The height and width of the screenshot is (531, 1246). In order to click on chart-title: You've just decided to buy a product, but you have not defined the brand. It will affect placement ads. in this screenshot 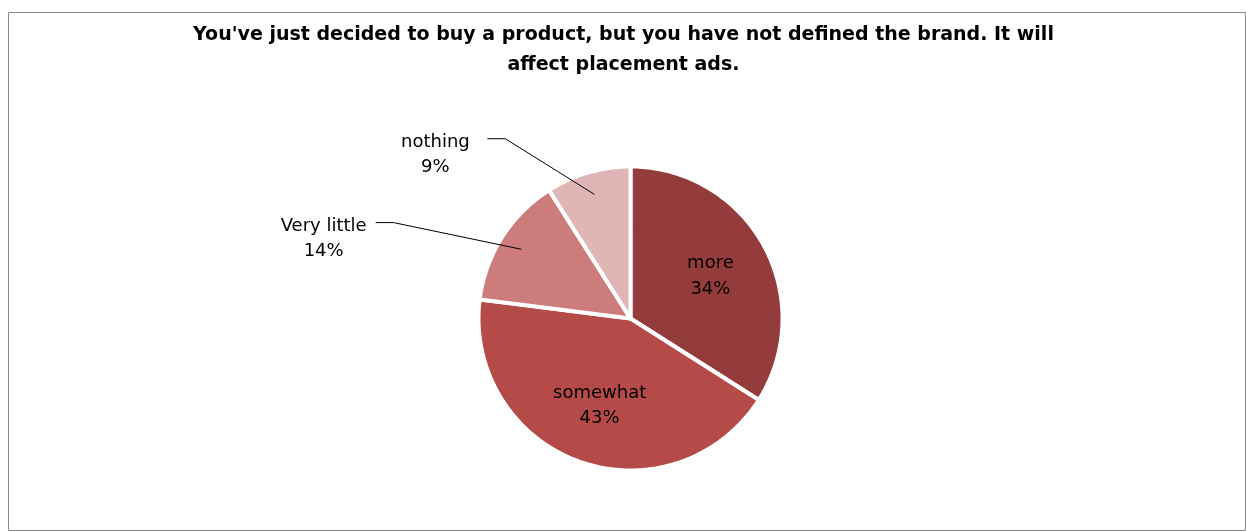, I will do `click(623, 47)`.